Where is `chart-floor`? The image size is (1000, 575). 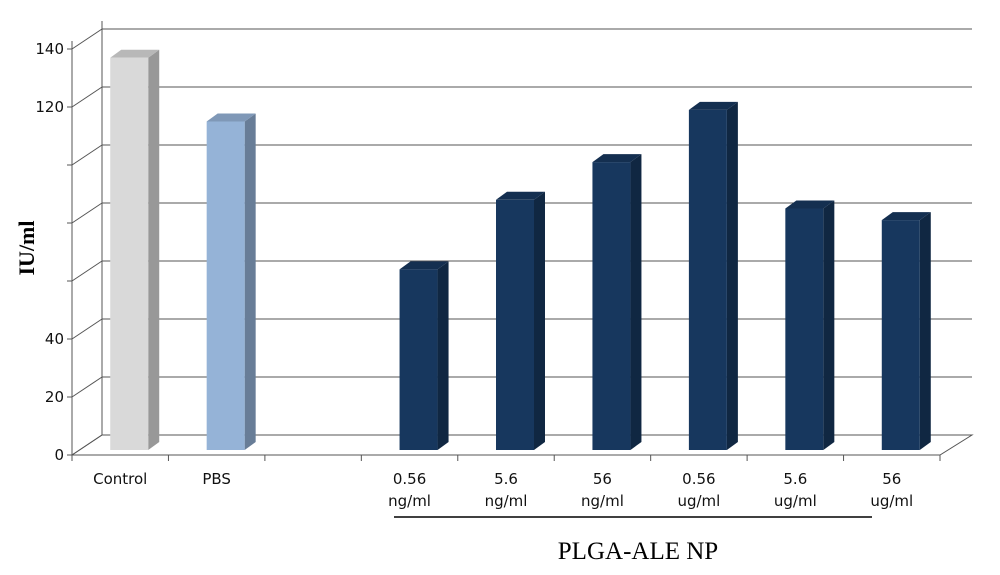
chart-floor is located at coordinates (522, 447).